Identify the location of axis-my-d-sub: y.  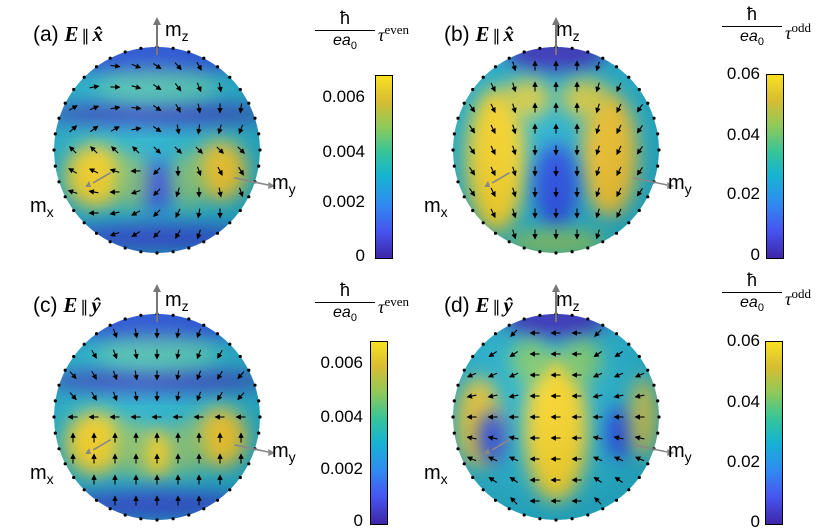
(688, 457).